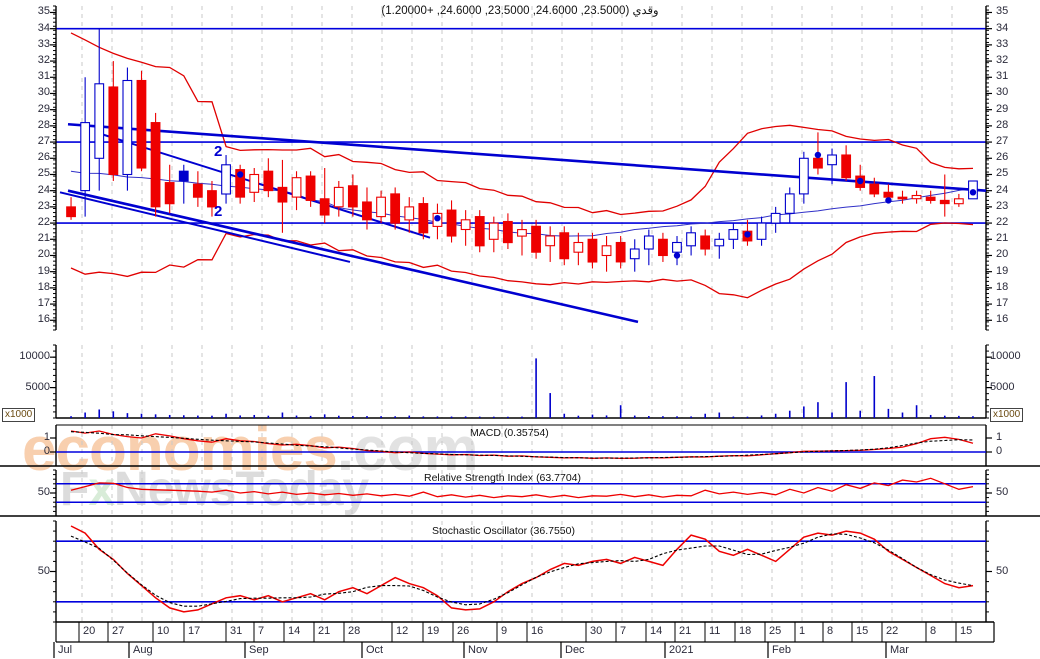  I want to click on volume-unit-tag-right: x1000, so click(1007, 415).